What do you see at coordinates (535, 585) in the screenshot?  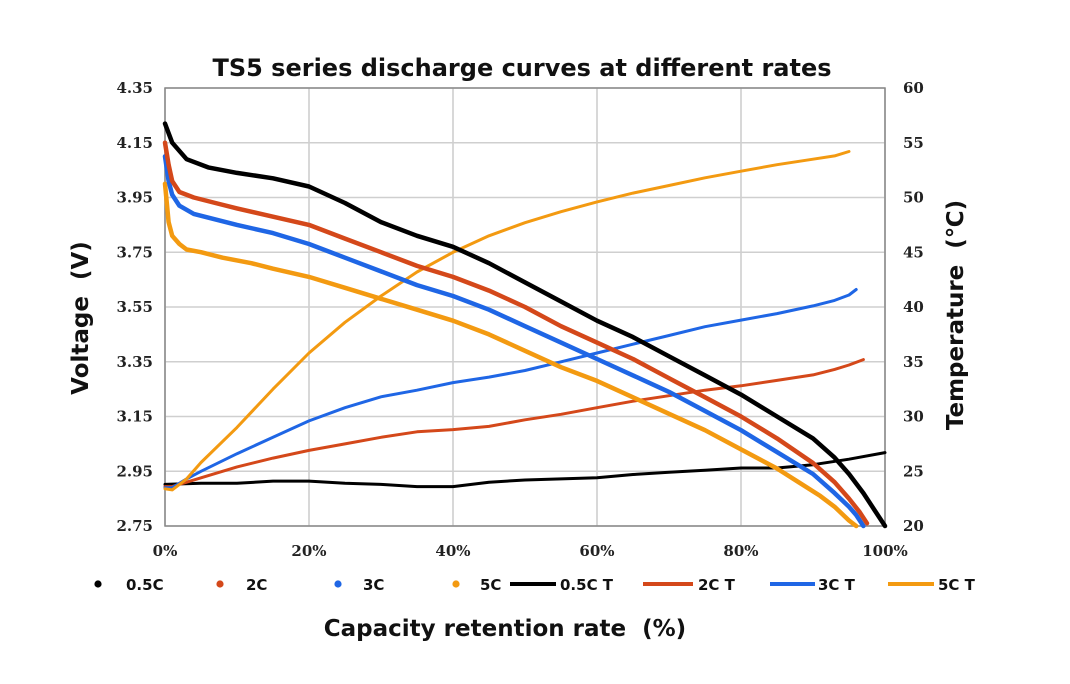 I see `legend: 0.5C 2C 3C 5C 0.5C T 2C T 3C T 5C T` at bounding box center [535, 585].